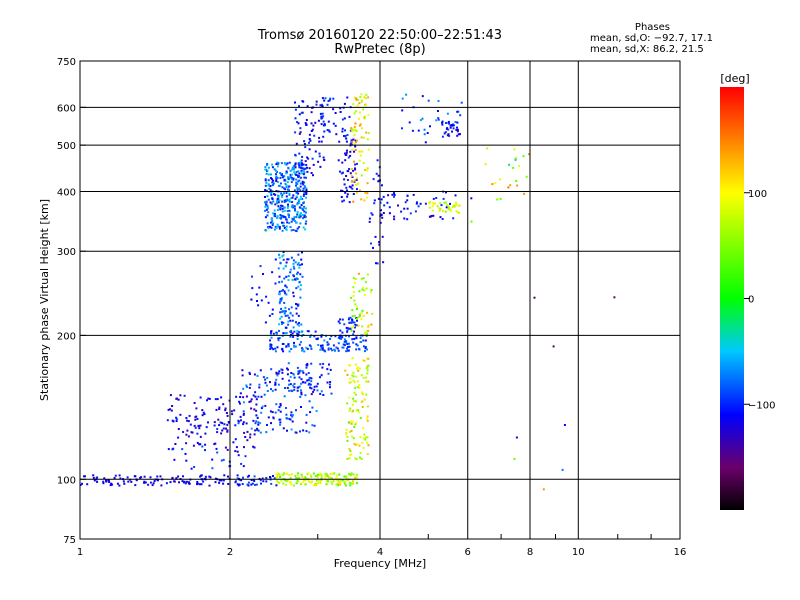 The width and height of the screenshot is (800, 600). I want to click on colorbar-label: [deg], so click(734, 78).